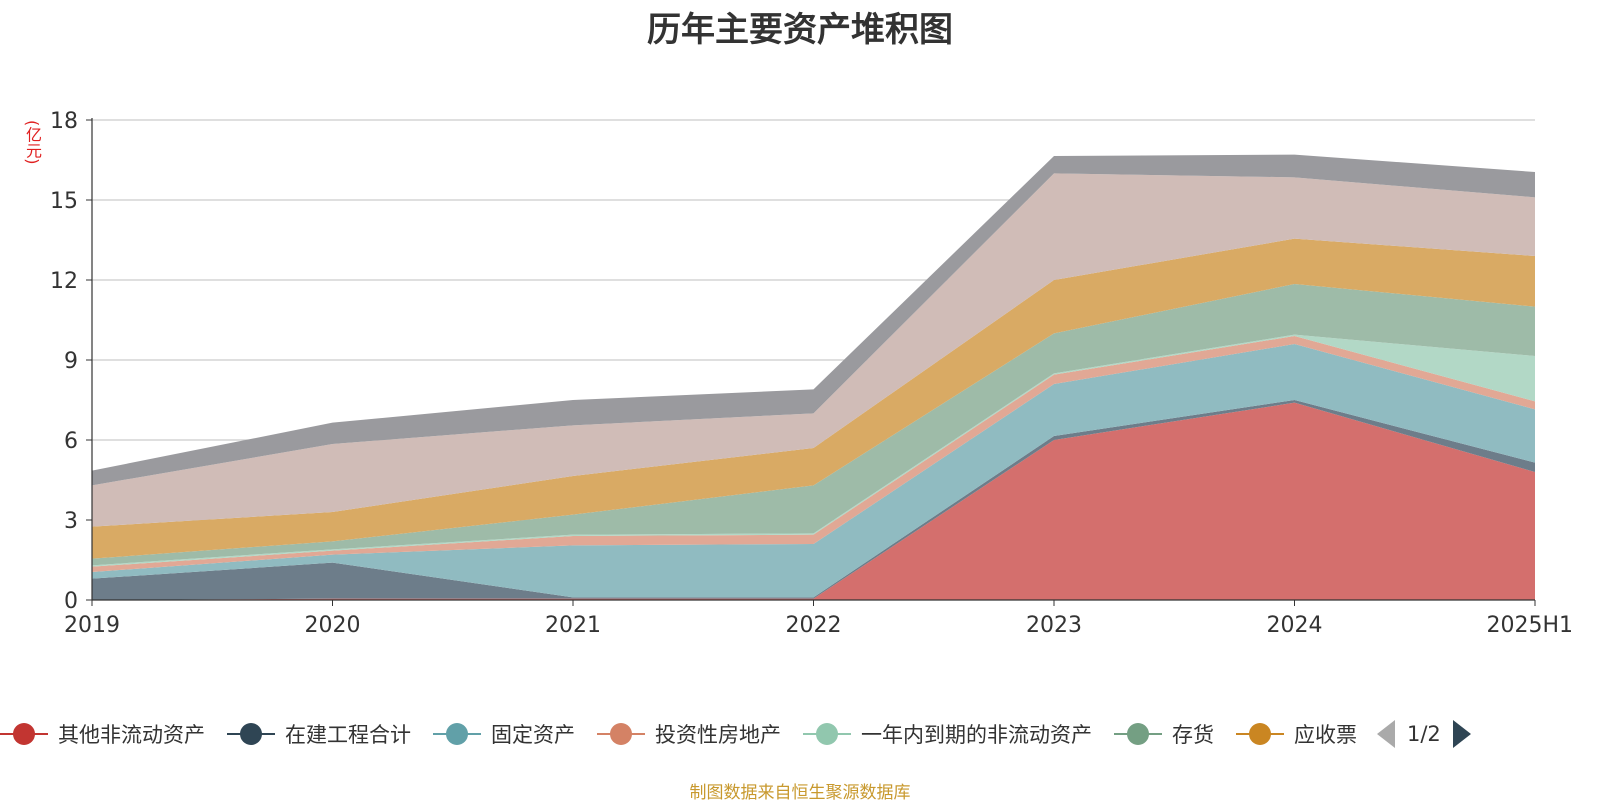 This screenshot has height=803, width=1600. Describe the element at coordinates (573, 625) in the screenshot. I see `x-tick-label: 2021` at that location.